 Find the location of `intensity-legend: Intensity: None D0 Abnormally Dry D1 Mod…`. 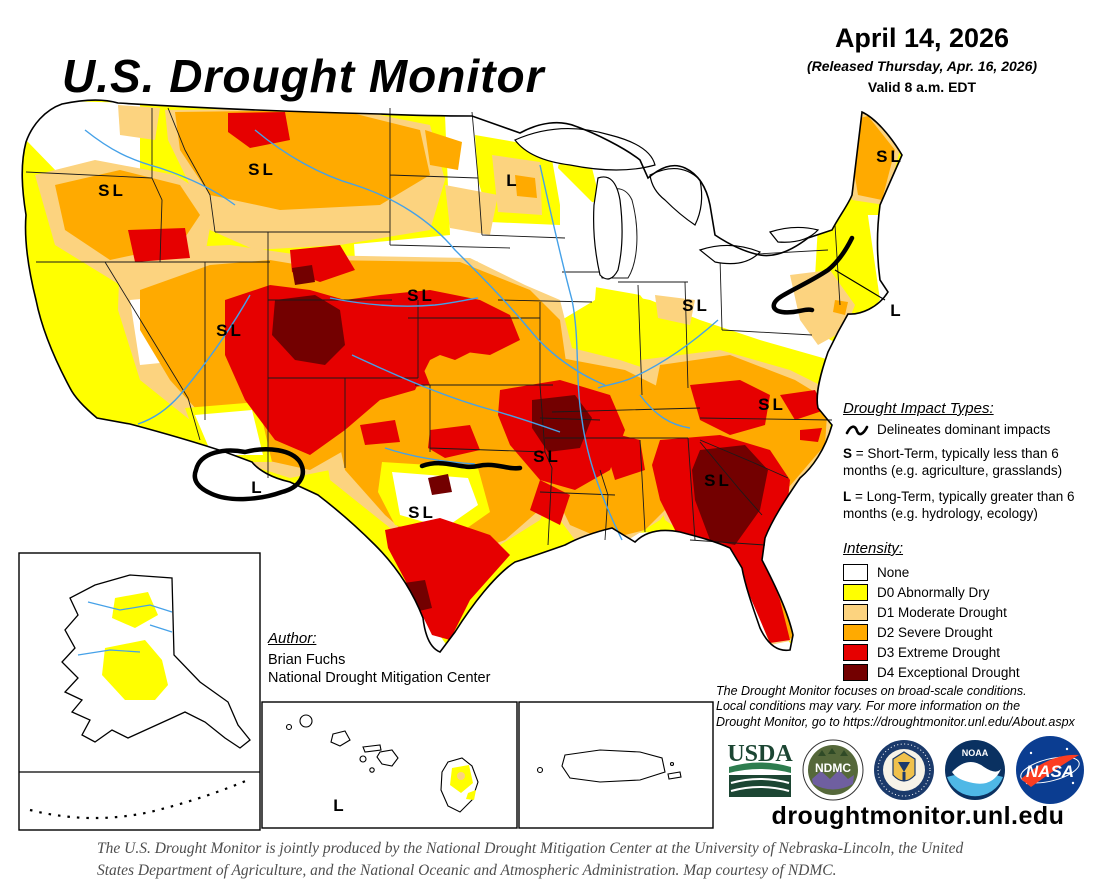

intensity-legend: Intensity: None D0 Abnormally Dry D1 Mod… is located at coordinates (971, 611).